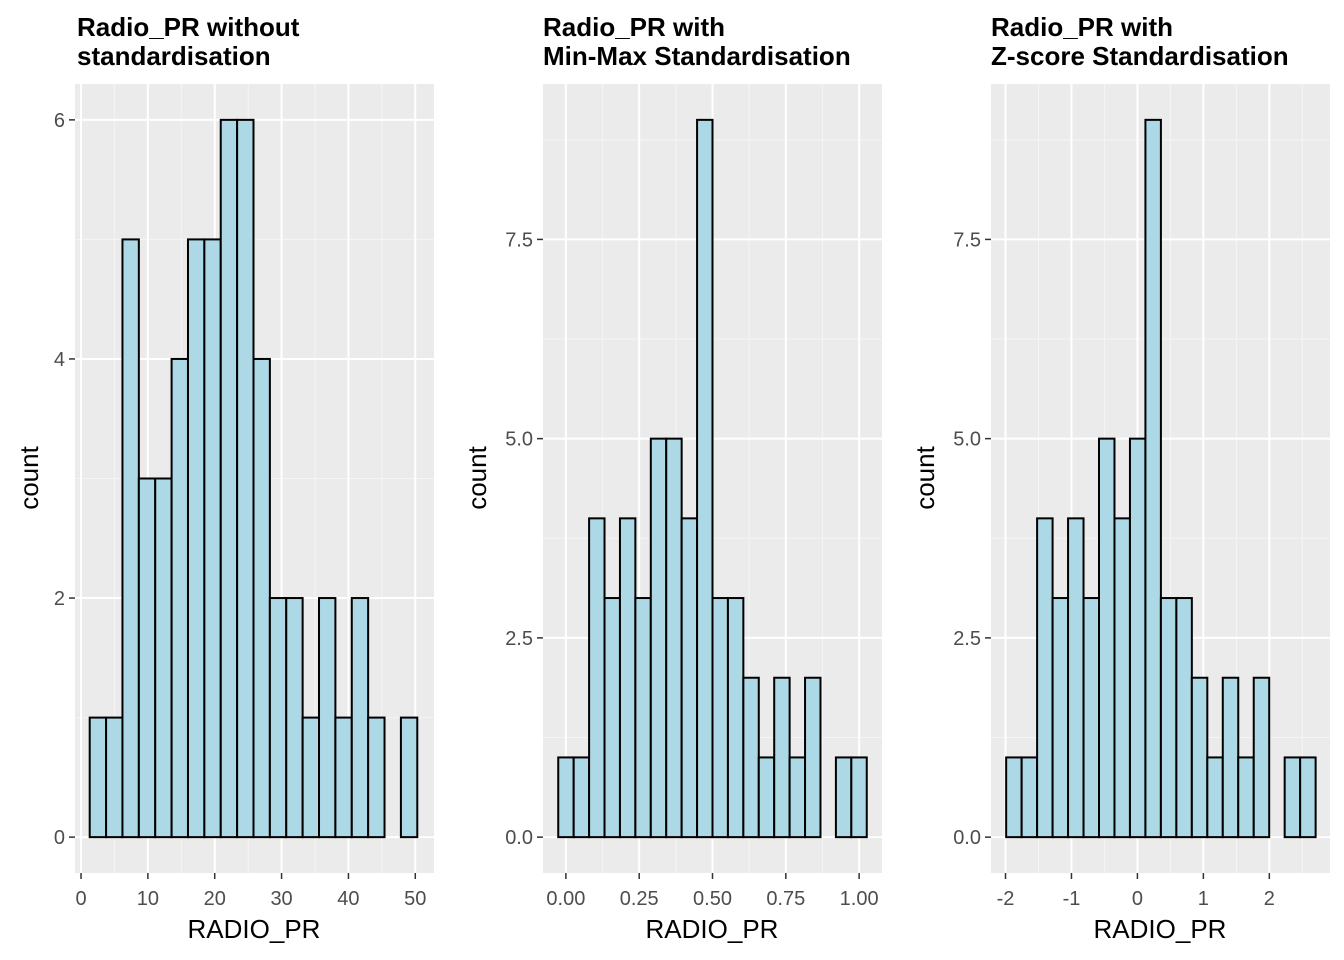 This screenshot has height=960, width=1344. What do you see at coordinates (215, 899) in the screenshot?
I see `x-tick-label: 20` at bounding box center [215, 899].